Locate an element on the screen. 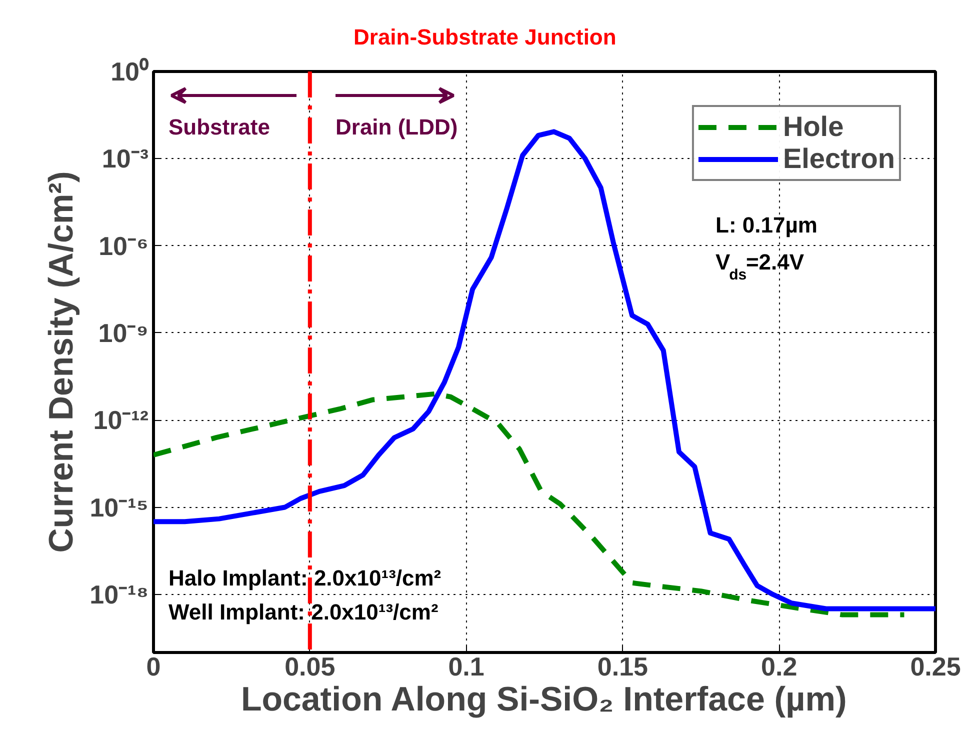 The width and height of the screenshot is (974, 750). x-axis-title: Location Along Si-SiO₂ Interface (µm) is located at coordinates (543, 699).